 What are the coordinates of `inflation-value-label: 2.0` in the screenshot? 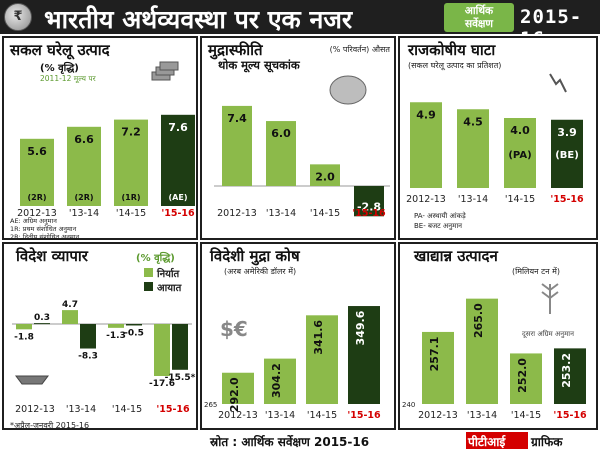 It's located at (325, 176).